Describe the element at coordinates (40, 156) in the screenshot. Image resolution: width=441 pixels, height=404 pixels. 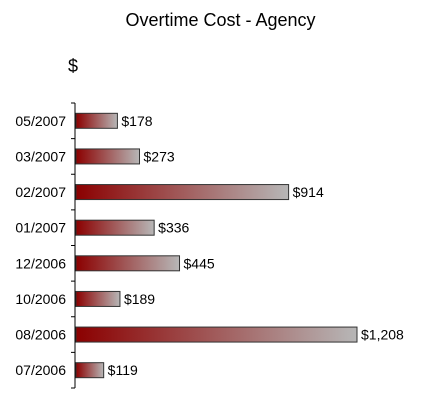
I see `category-label: 03/2007` at that location.